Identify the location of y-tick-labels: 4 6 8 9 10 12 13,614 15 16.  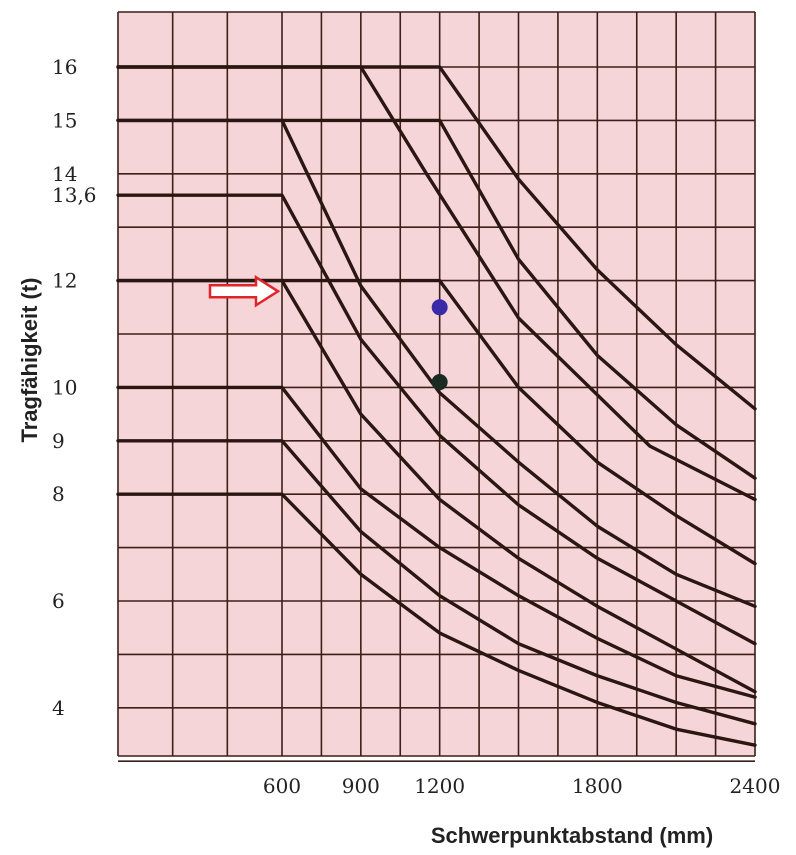
(74, 387).